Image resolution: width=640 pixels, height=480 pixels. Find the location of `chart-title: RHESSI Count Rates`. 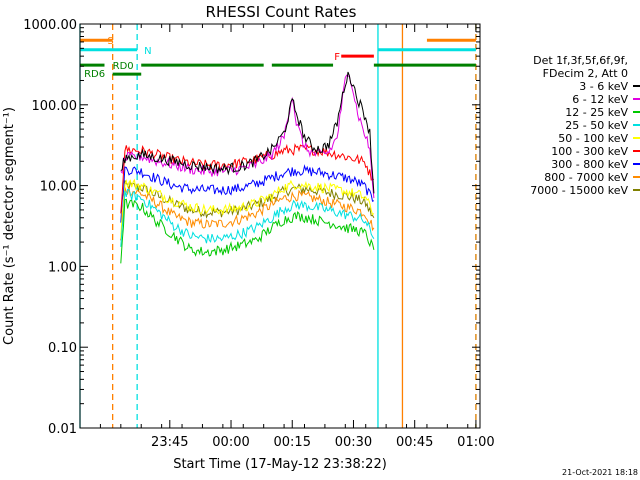

chart-title: RHESSI Count Rates is located at coordinates (281, 12).